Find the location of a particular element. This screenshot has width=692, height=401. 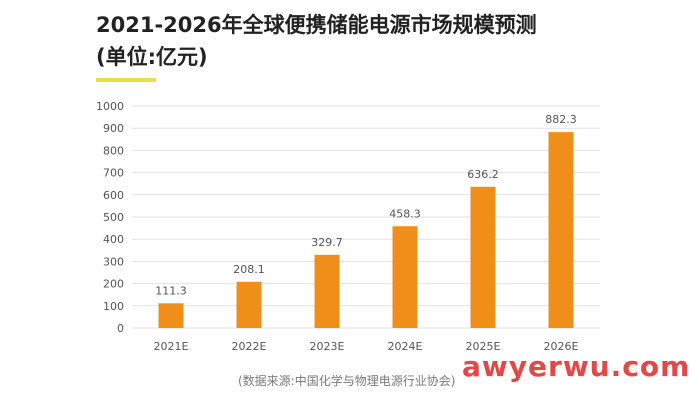

watermark: awyerwu.com is located at coordinates (576, 366).